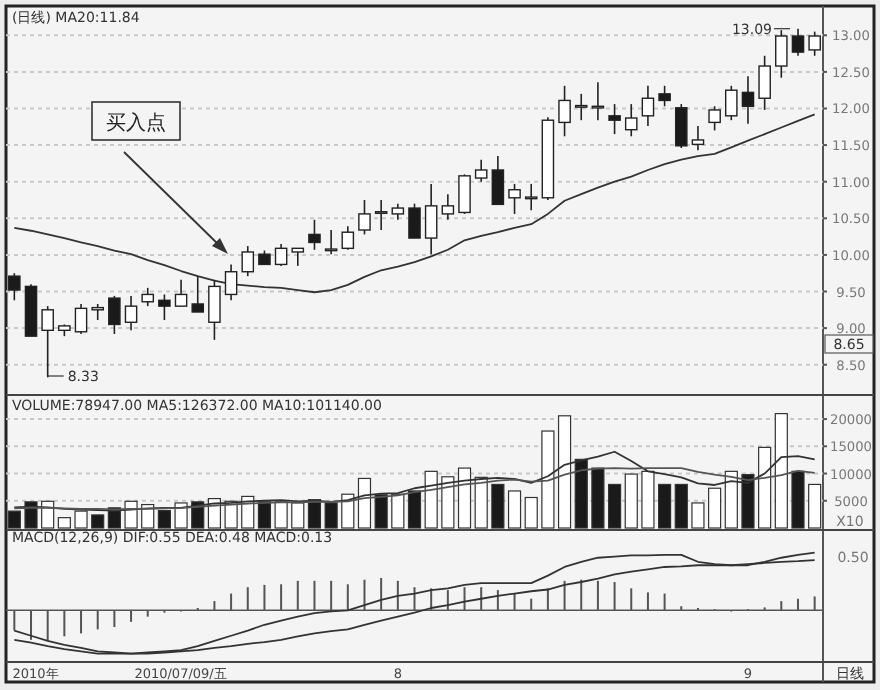 This screenshot has width=880, height=690. Describe the element at coordinates (414, 489) in the screenshot. I see `line-series` at that location.